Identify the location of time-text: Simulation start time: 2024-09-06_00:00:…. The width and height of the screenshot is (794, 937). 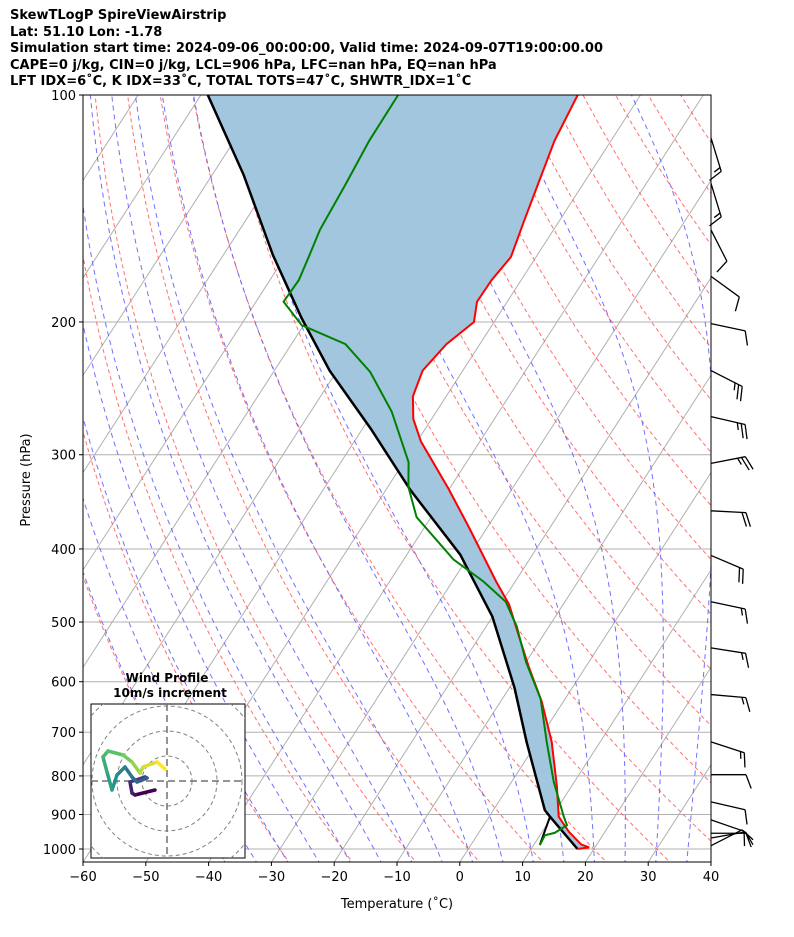
(306, 49).